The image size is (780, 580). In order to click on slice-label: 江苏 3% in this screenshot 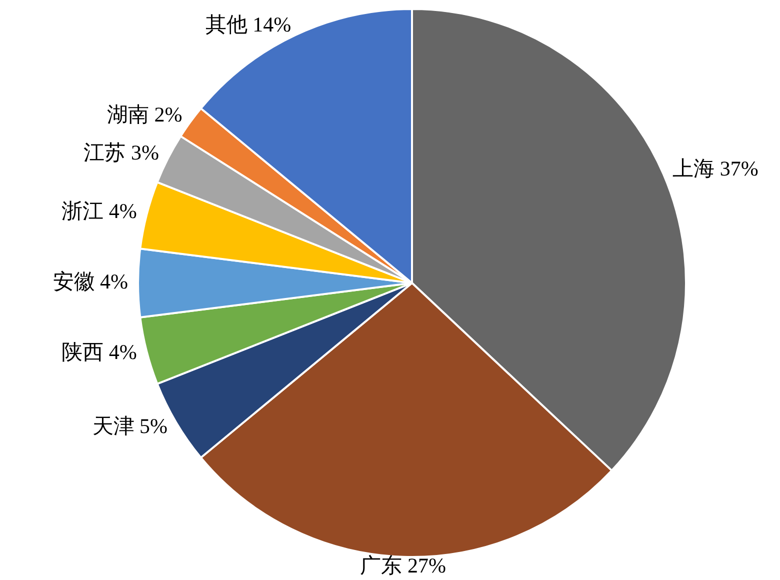, I will do `click(121, 152)`.